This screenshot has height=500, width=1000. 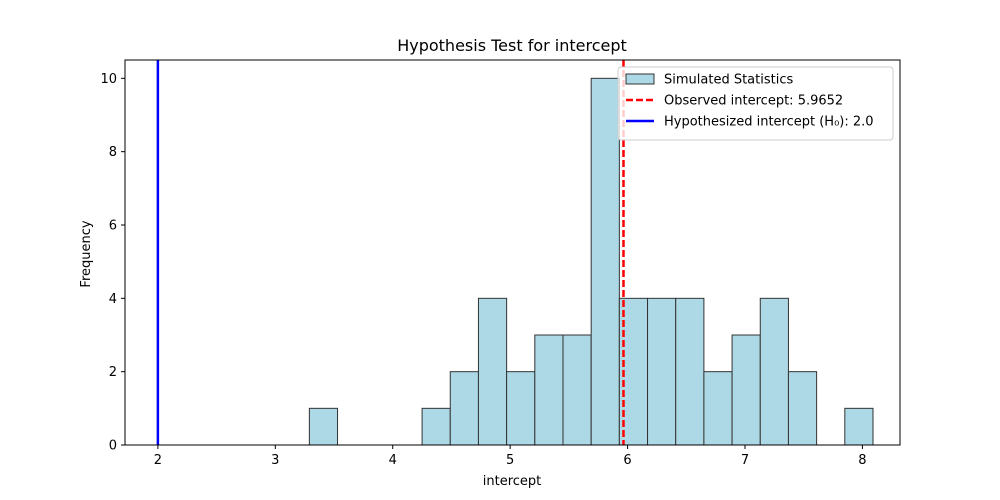 I want to click on legend-label: Simulated Statistics, so click(x=728, y=80).